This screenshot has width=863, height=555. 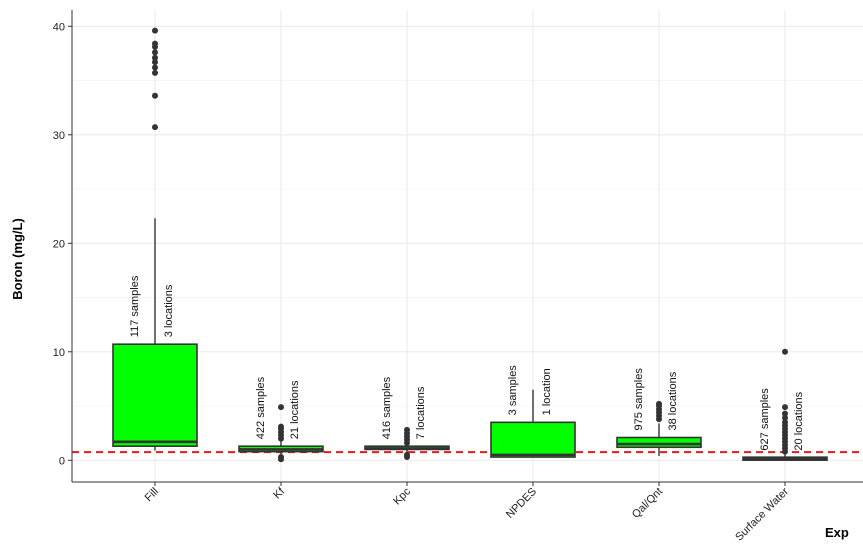 What do you see at coordinates (59, 27) in the screenshot?
I see `y-tick-label: 40` at bounding box center [59, 27].